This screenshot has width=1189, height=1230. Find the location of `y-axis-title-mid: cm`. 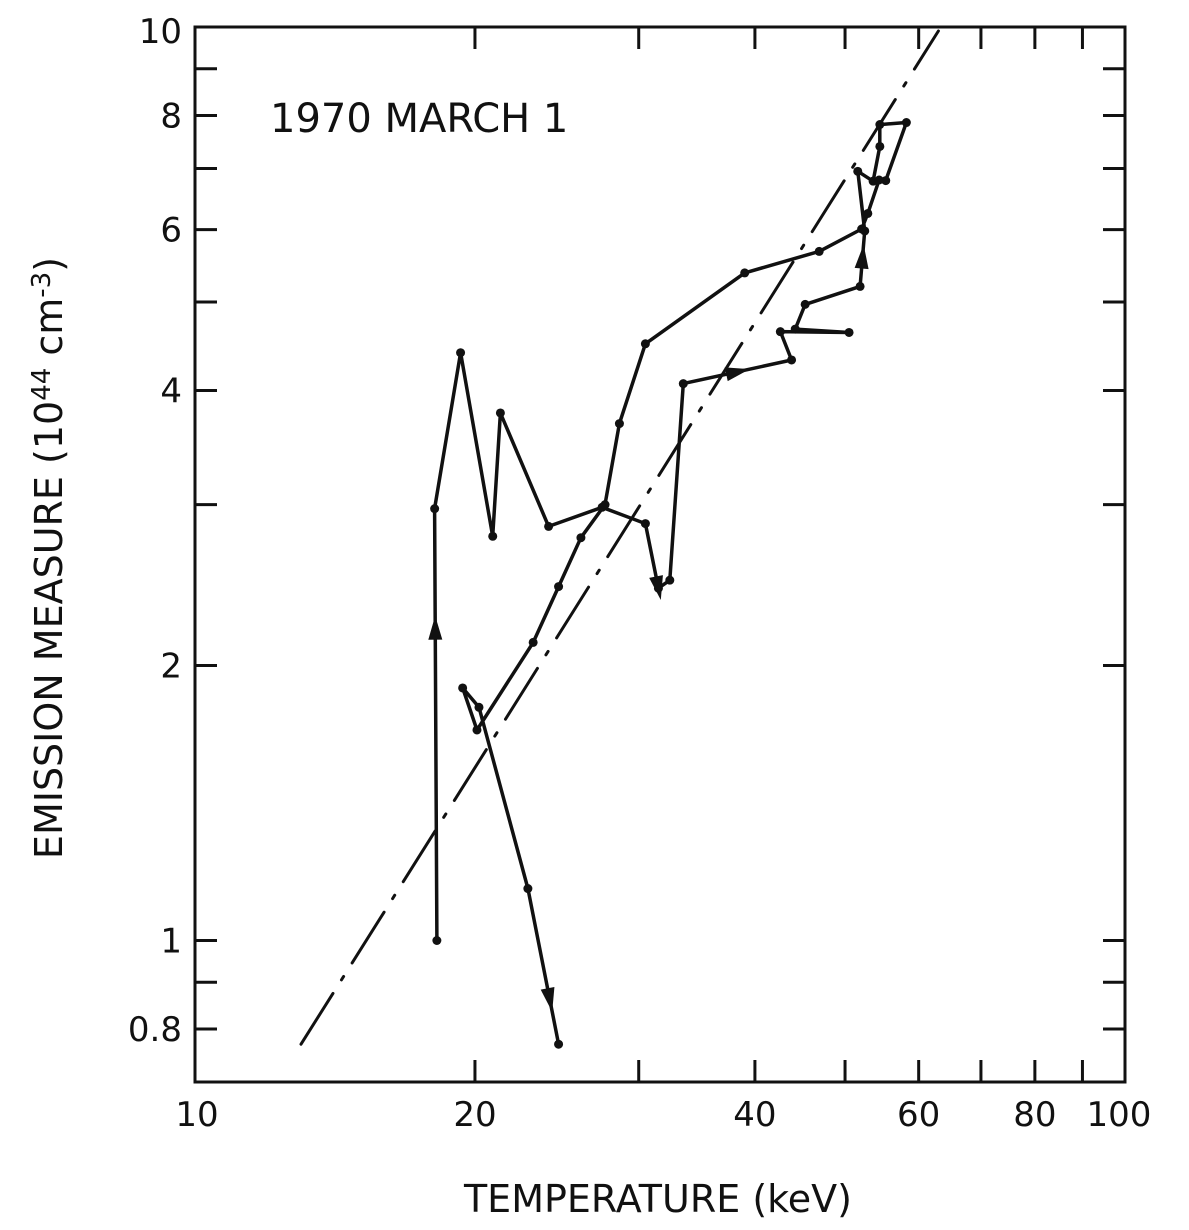

y-axis-title-mid: cm is located at coordinates (49, 333).